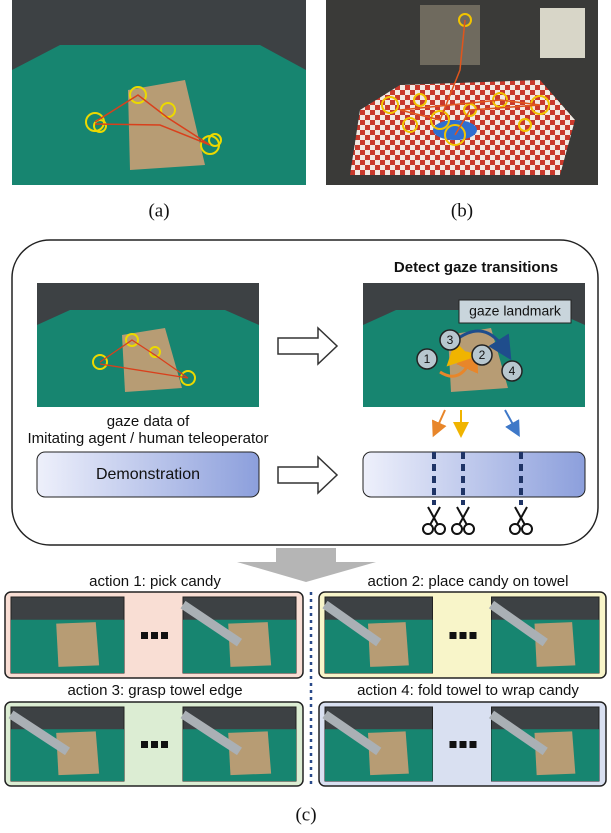 Image resolution: width=611 pixels, height=833 pixels. I want to click on landmark-box, so click(515, 311).